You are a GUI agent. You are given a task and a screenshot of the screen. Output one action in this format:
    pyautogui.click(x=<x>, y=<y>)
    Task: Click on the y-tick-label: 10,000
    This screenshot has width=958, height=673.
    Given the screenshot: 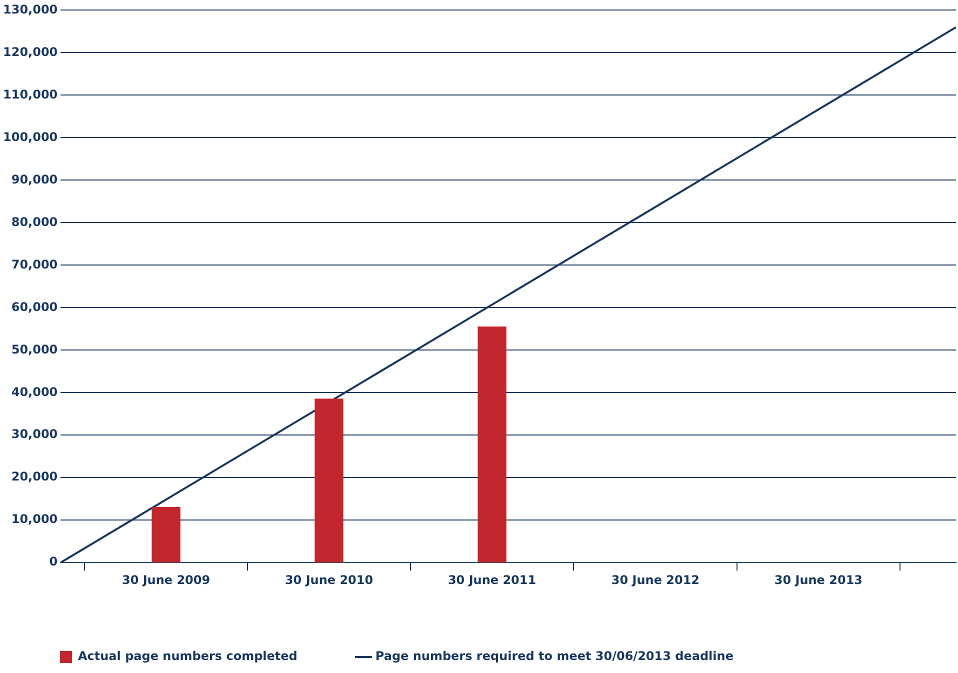 What is the action you would take?
    pyautogui.click(x=34, y=519)
    